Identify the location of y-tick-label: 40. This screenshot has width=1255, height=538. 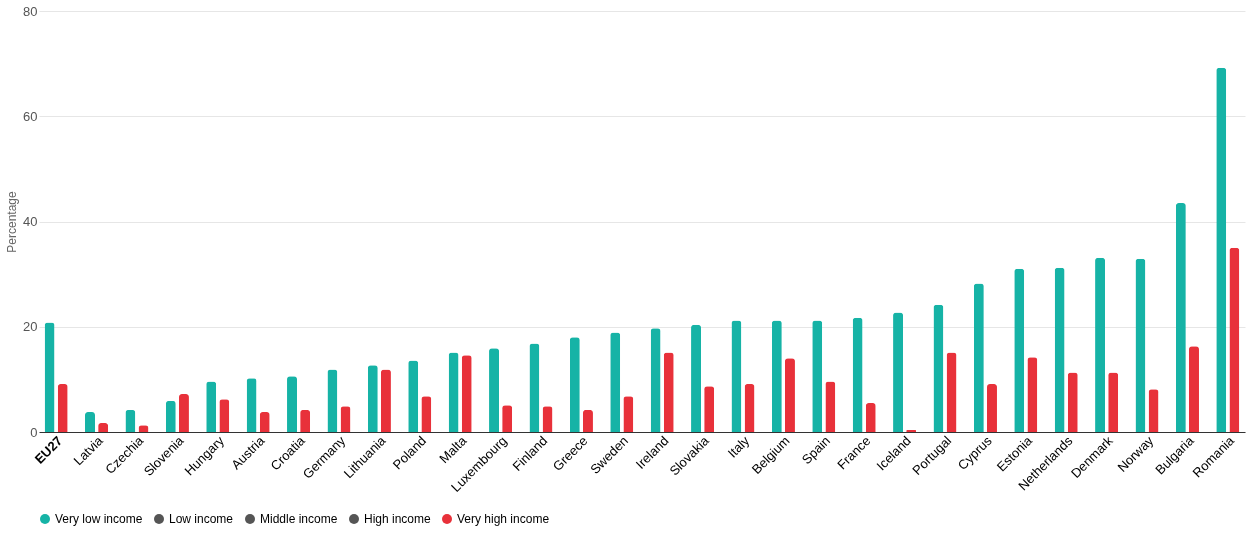
(30, 221).